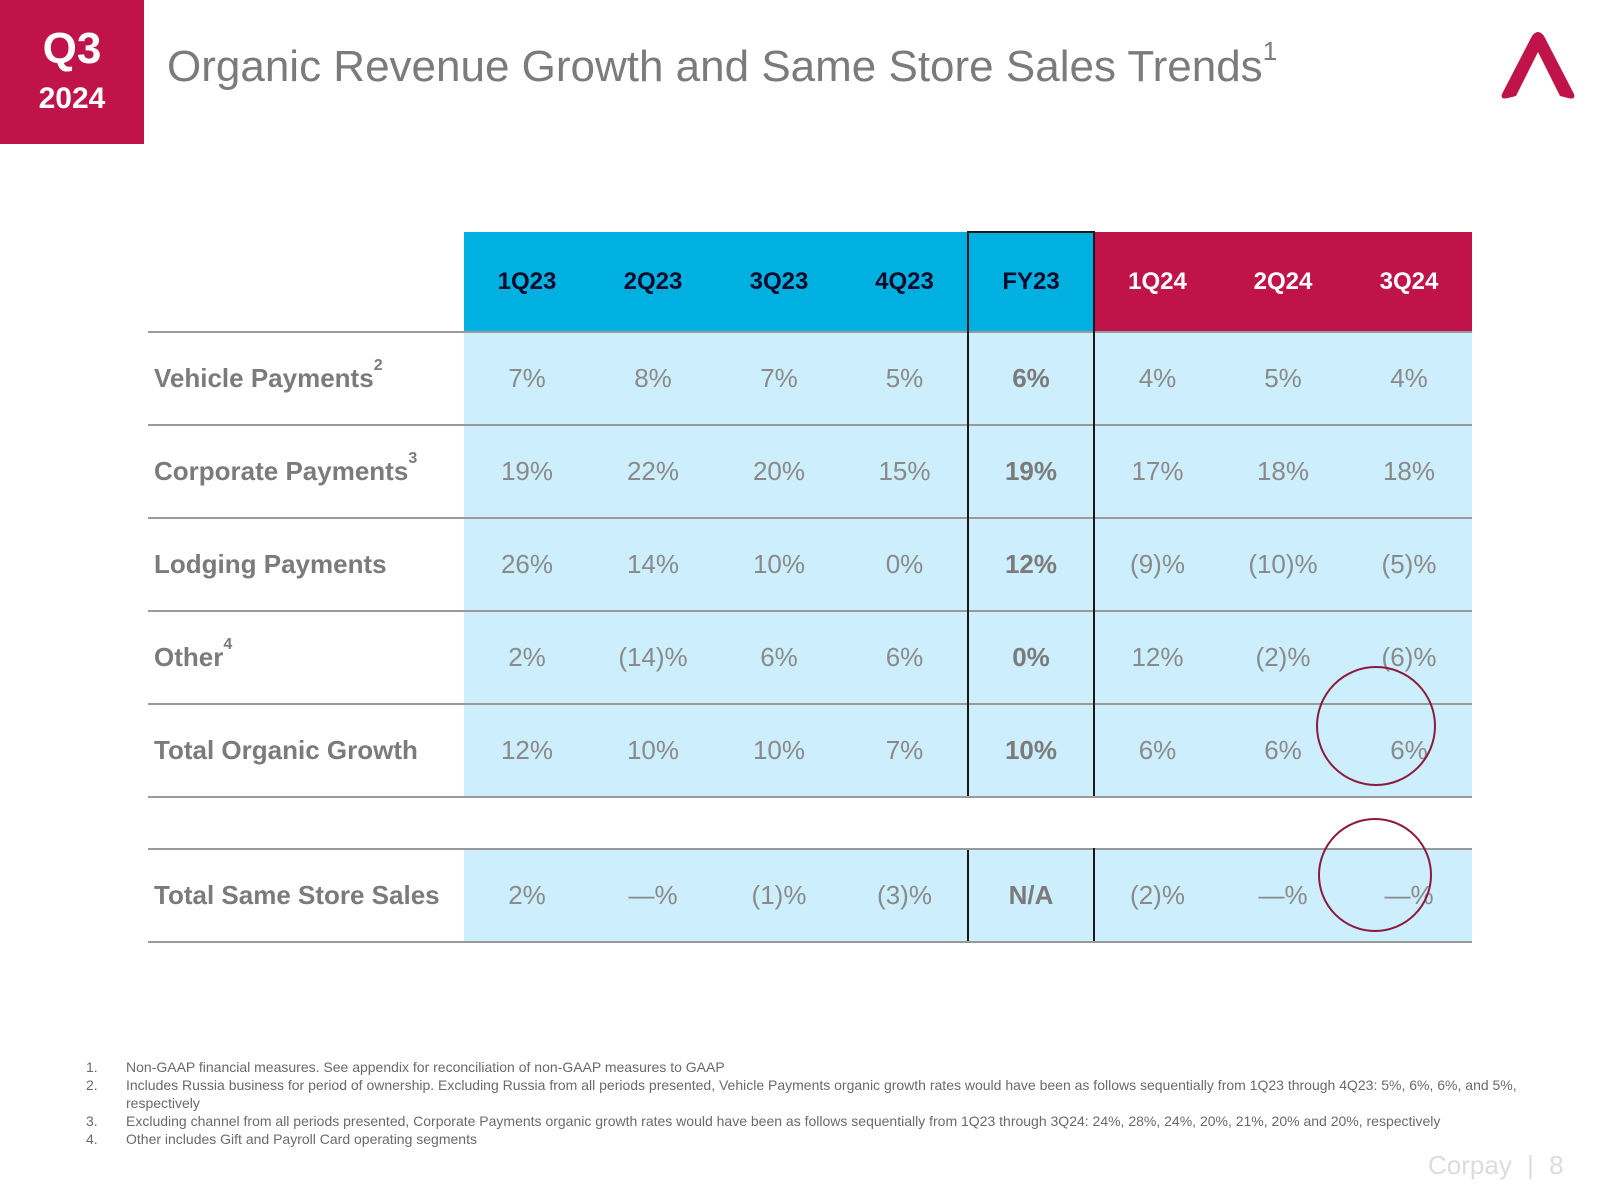  I want to click on column-header: 1Q24, so click(1157, 282).